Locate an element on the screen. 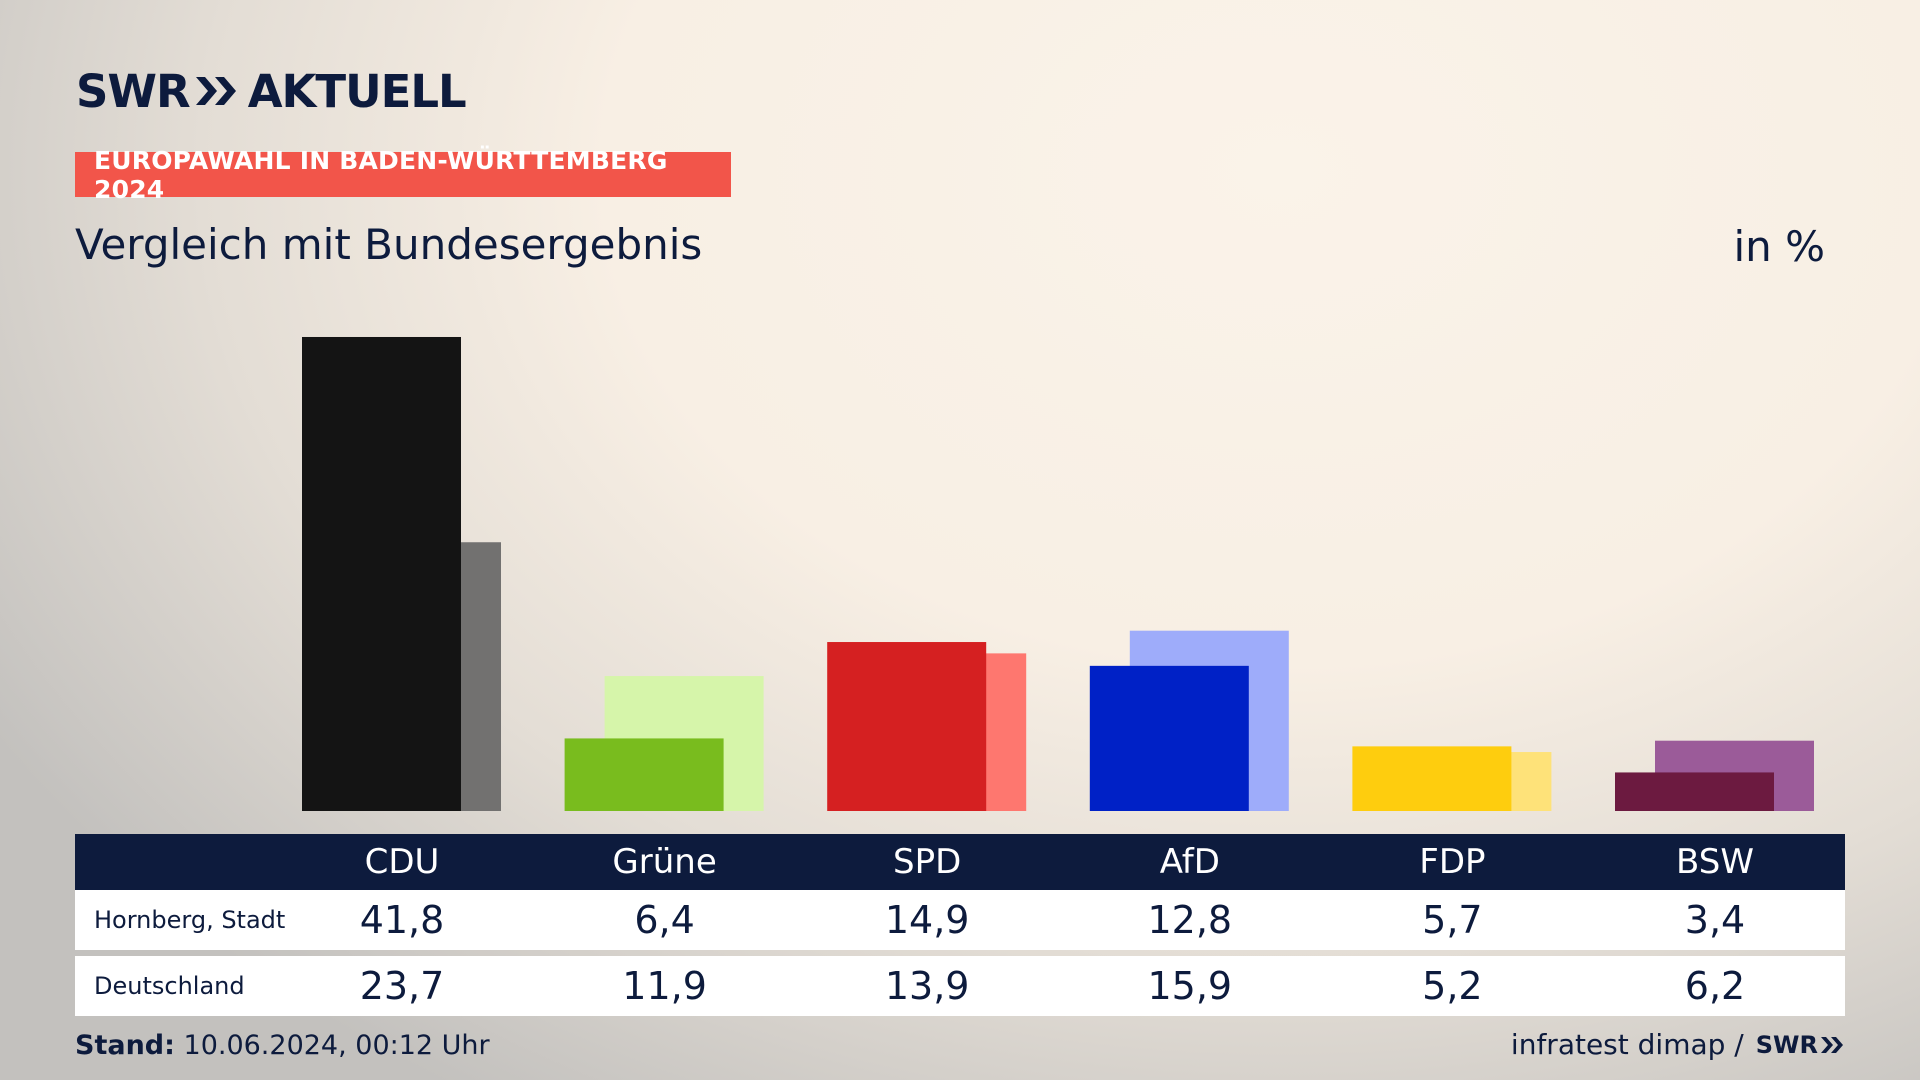  mini-logo-text: SWR is located at coordinates (1786, 1044).